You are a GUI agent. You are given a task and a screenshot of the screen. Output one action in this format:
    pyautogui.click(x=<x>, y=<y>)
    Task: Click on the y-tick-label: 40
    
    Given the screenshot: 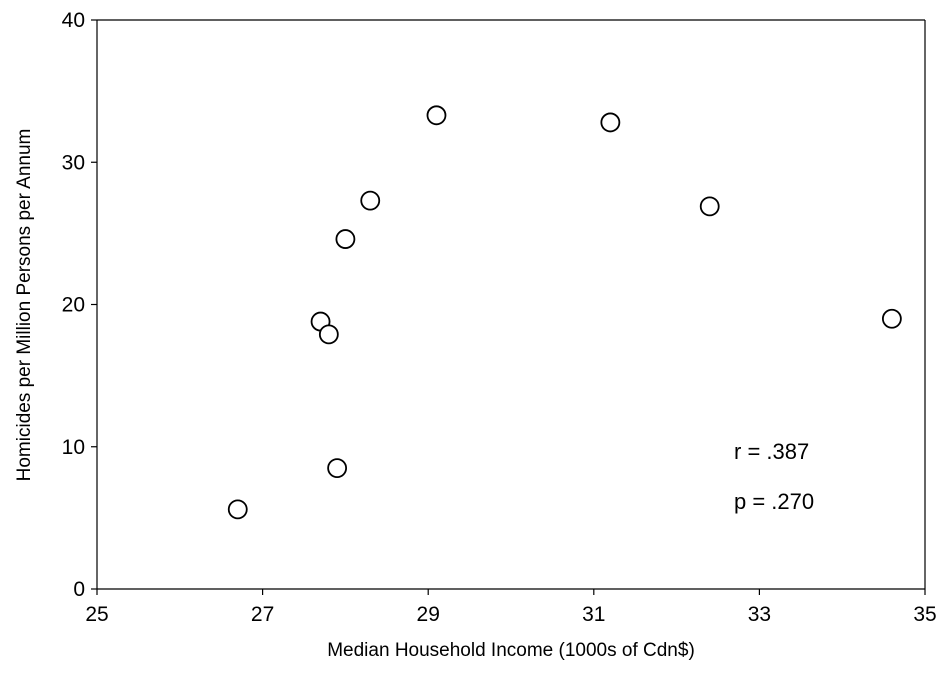 What is the action you would take?
    pyautogui.click(x=73, y=20)
    